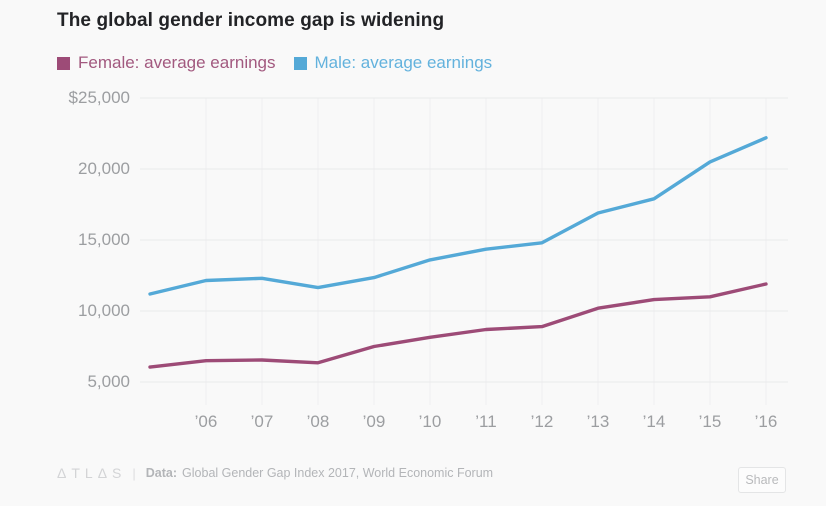  Describe the element at coordinates (598, 421) in the screenshot. I see `x-tick-label: ’13` at that location.